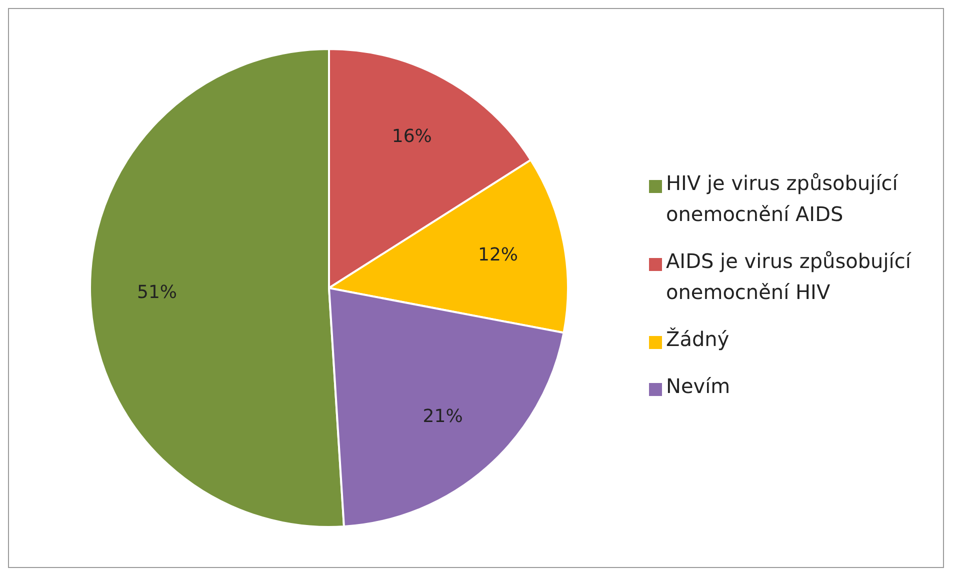  What do you see at coordinates (783, 199) in the screenshot?
I see `legend-label: HIV je virus způsobující onemocnění AIDS` at bounding box center [783, 199].